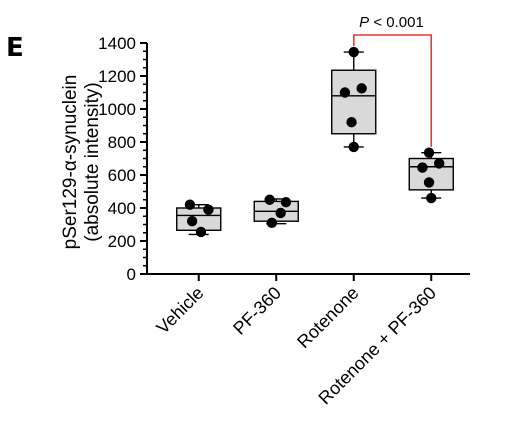 Image resolution: width=527 pixels, height=427 pixels. What do you see at coordinates (131, 274) in the screenshot?
I see `y-tick-label: 0` at bounding box center [131, 274].